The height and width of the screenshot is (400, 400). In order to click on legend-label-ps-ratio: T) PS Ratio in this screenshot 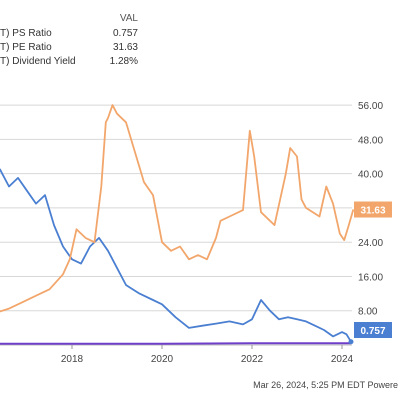, I will do `click(26, 33)`.